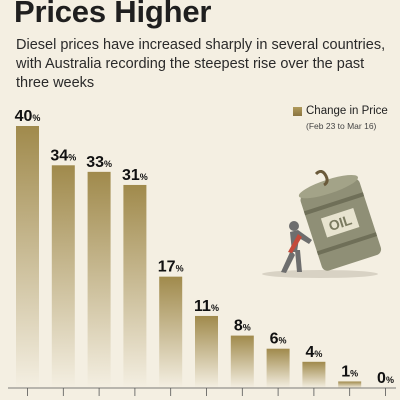 The image size is (400, 400). Describe the element at coordinates (171, 267) in the screenshot. I see `bar-value-label: 17%` at that location.